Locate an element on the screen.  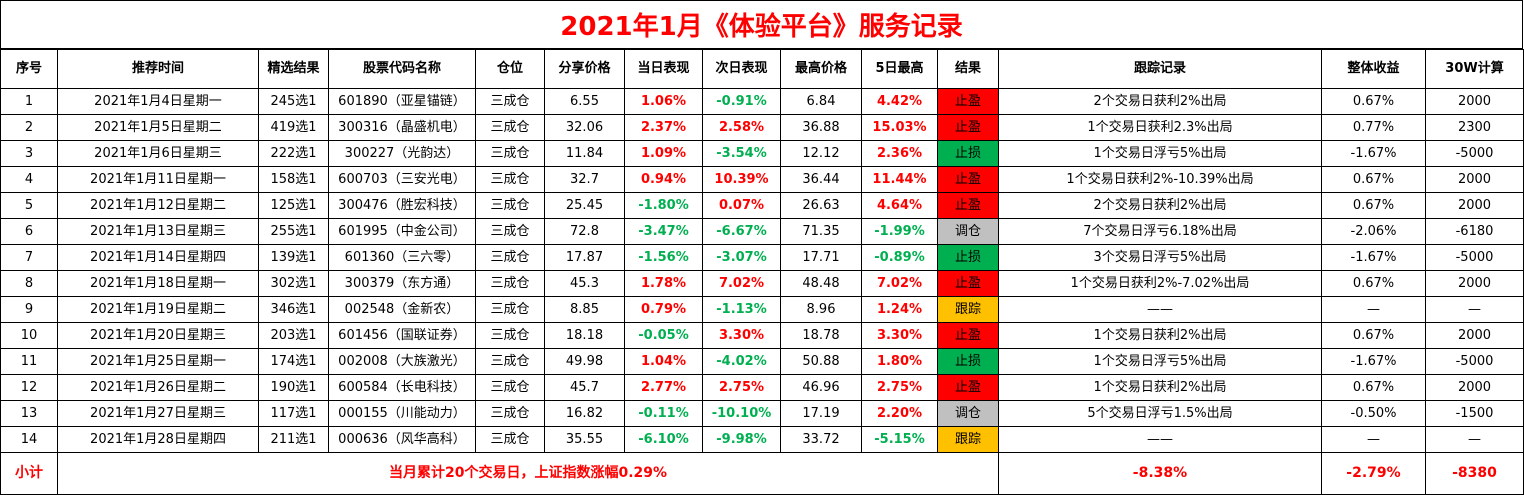
pick-result: 245选1 is located at coordinates (293, 101).